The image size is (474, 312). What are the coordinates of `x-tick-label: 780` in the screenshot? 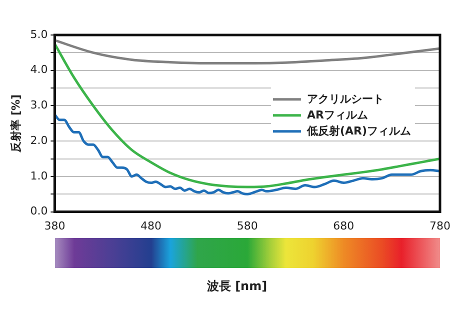 It's located at (440, 225).